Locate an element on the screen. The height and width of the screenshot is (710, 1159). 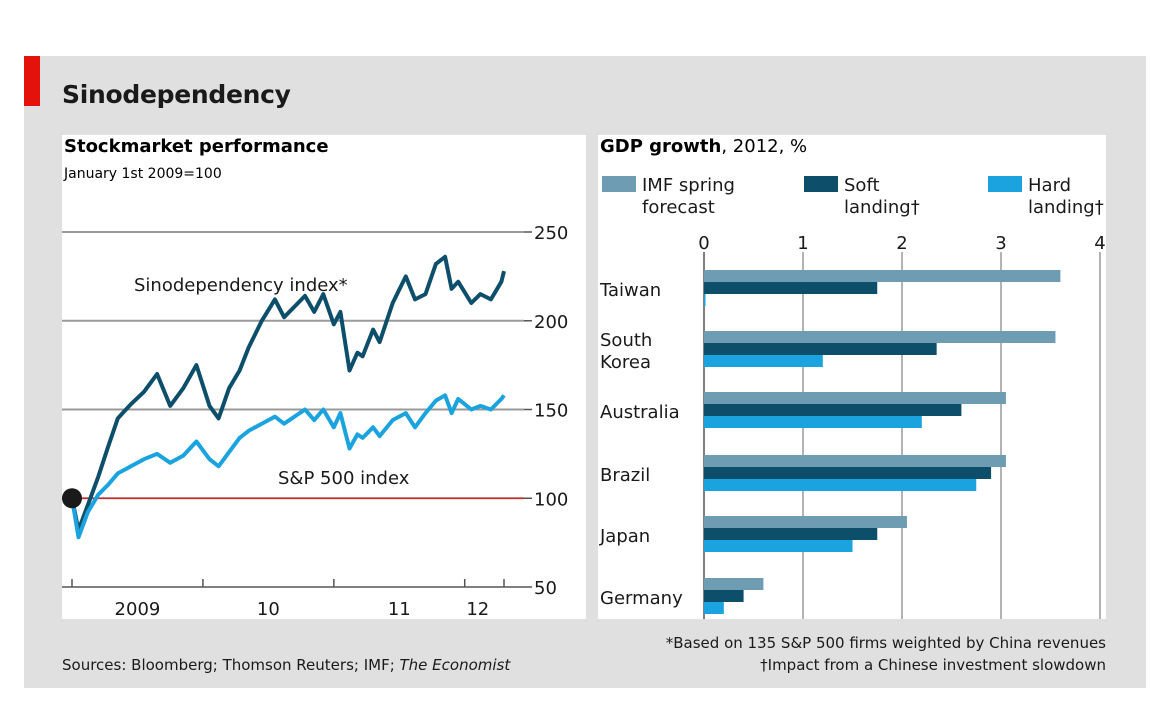
category-label: Taiwan is located at coordinates (630, 290).